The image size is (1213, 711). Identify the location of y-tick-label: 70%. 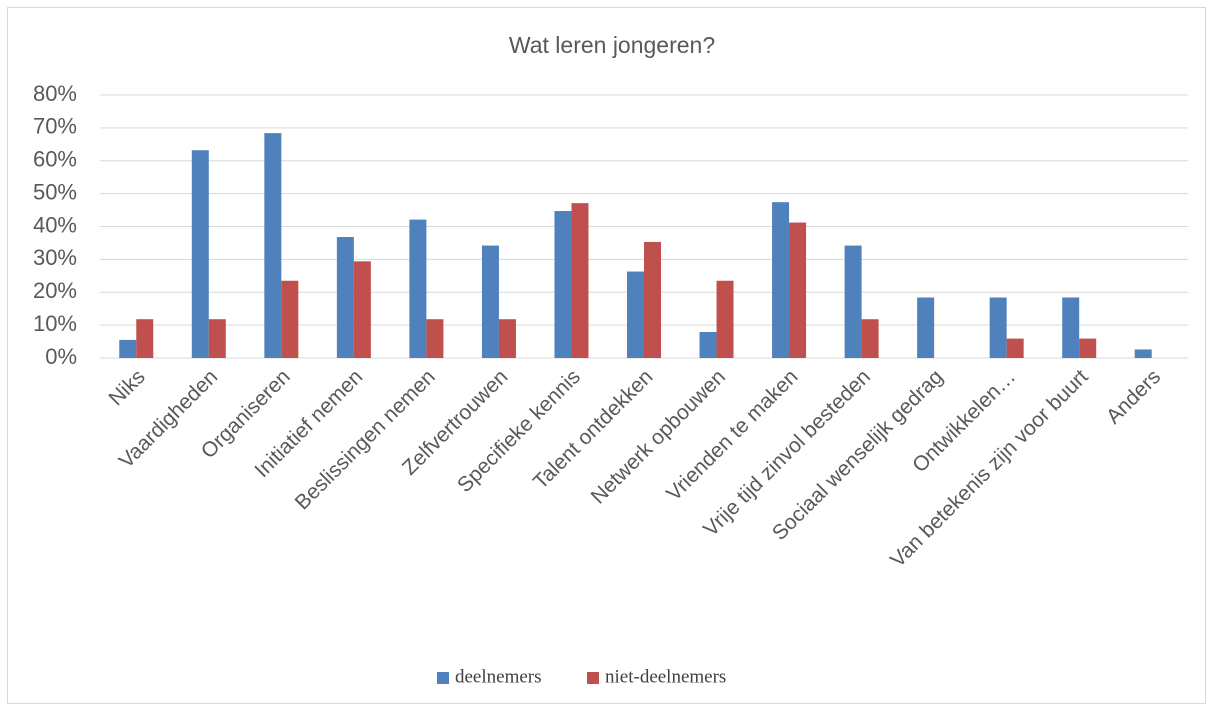
(55, 126).